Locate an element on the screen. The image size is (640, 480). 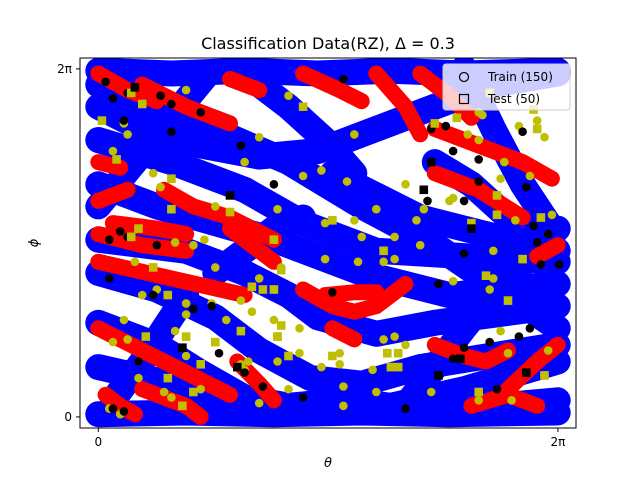
legend-box is located at coordinates (506, 87).